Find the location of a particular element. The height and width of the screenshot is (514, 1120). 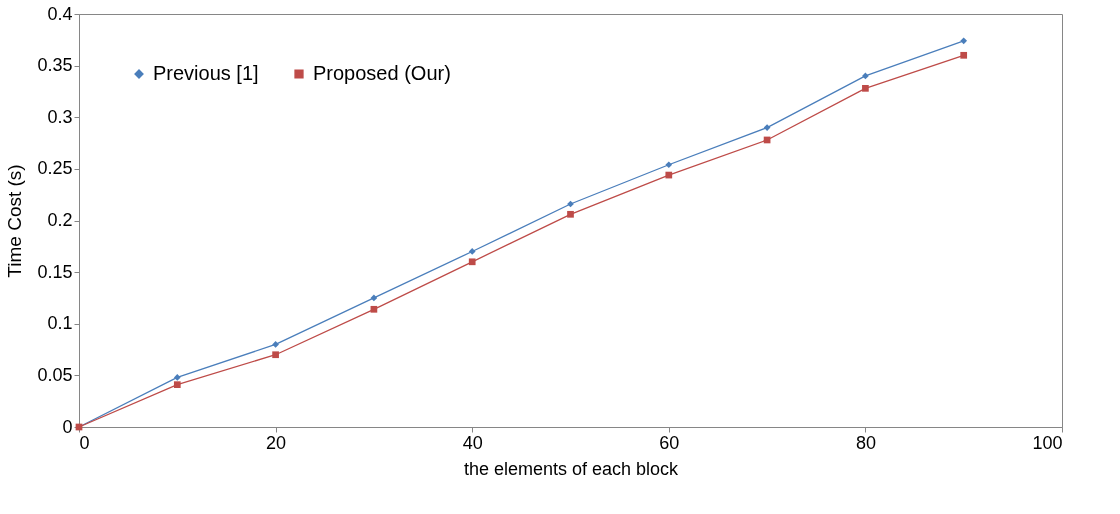

y-tick-label: 0.3 is located at coordinates (60, 116).